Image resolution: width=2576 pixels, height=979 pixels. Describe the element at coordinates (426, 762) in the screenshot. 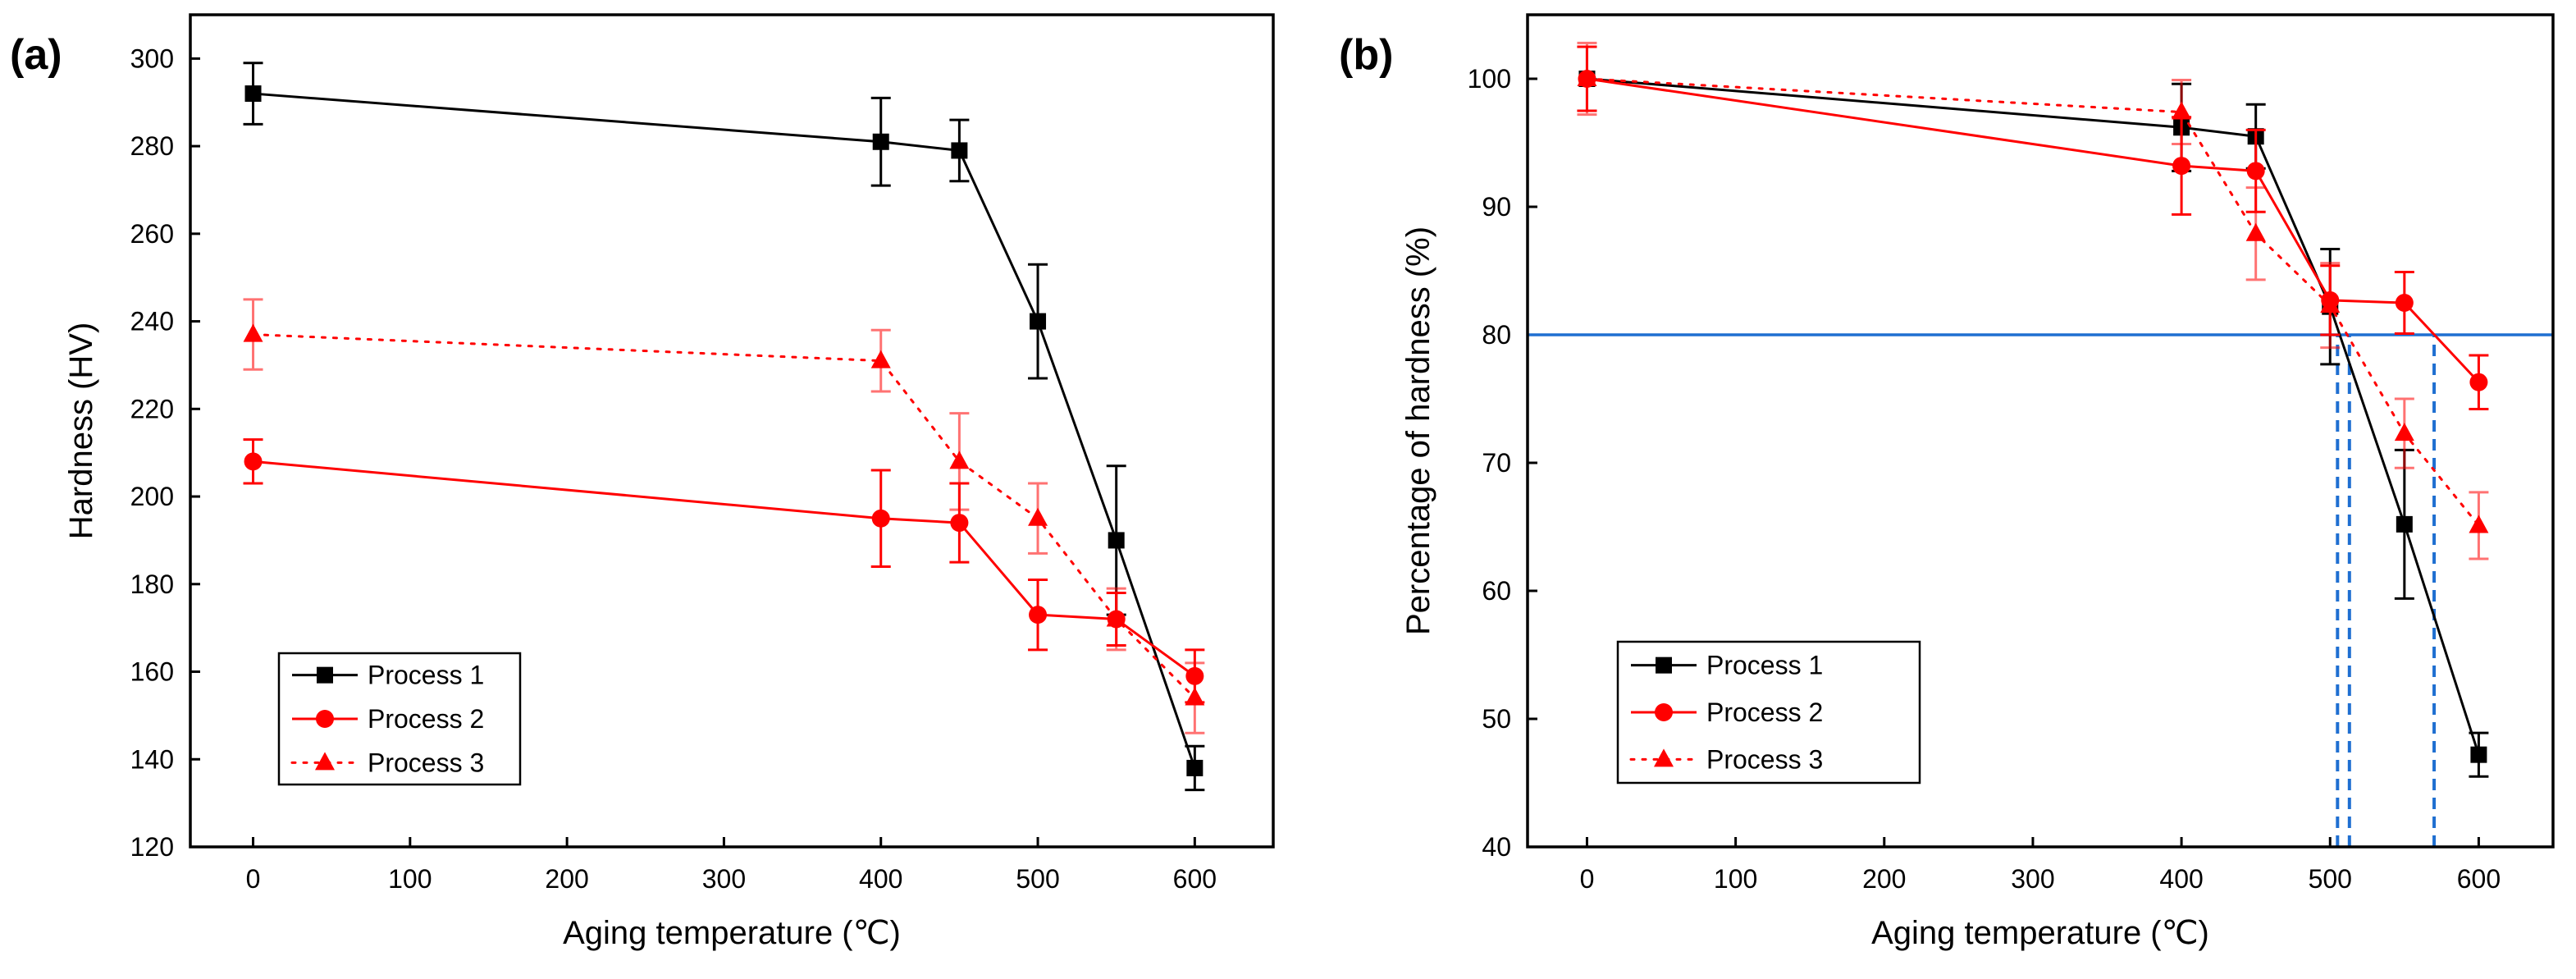

I see `legend-label-a-2: Process 3` at that location.